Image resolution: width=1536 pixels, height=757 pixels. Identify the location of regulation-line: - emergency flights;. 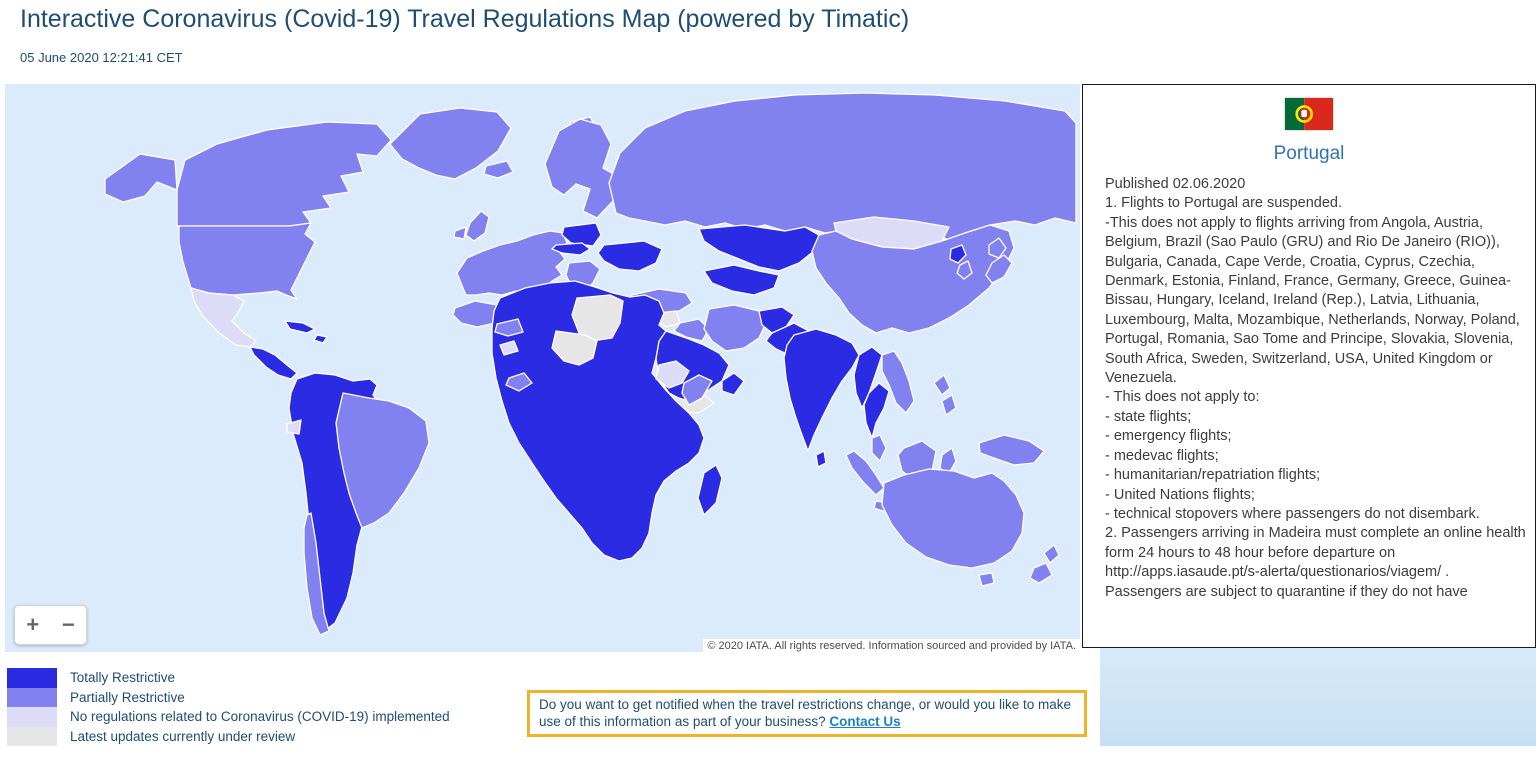
(1168, 436).